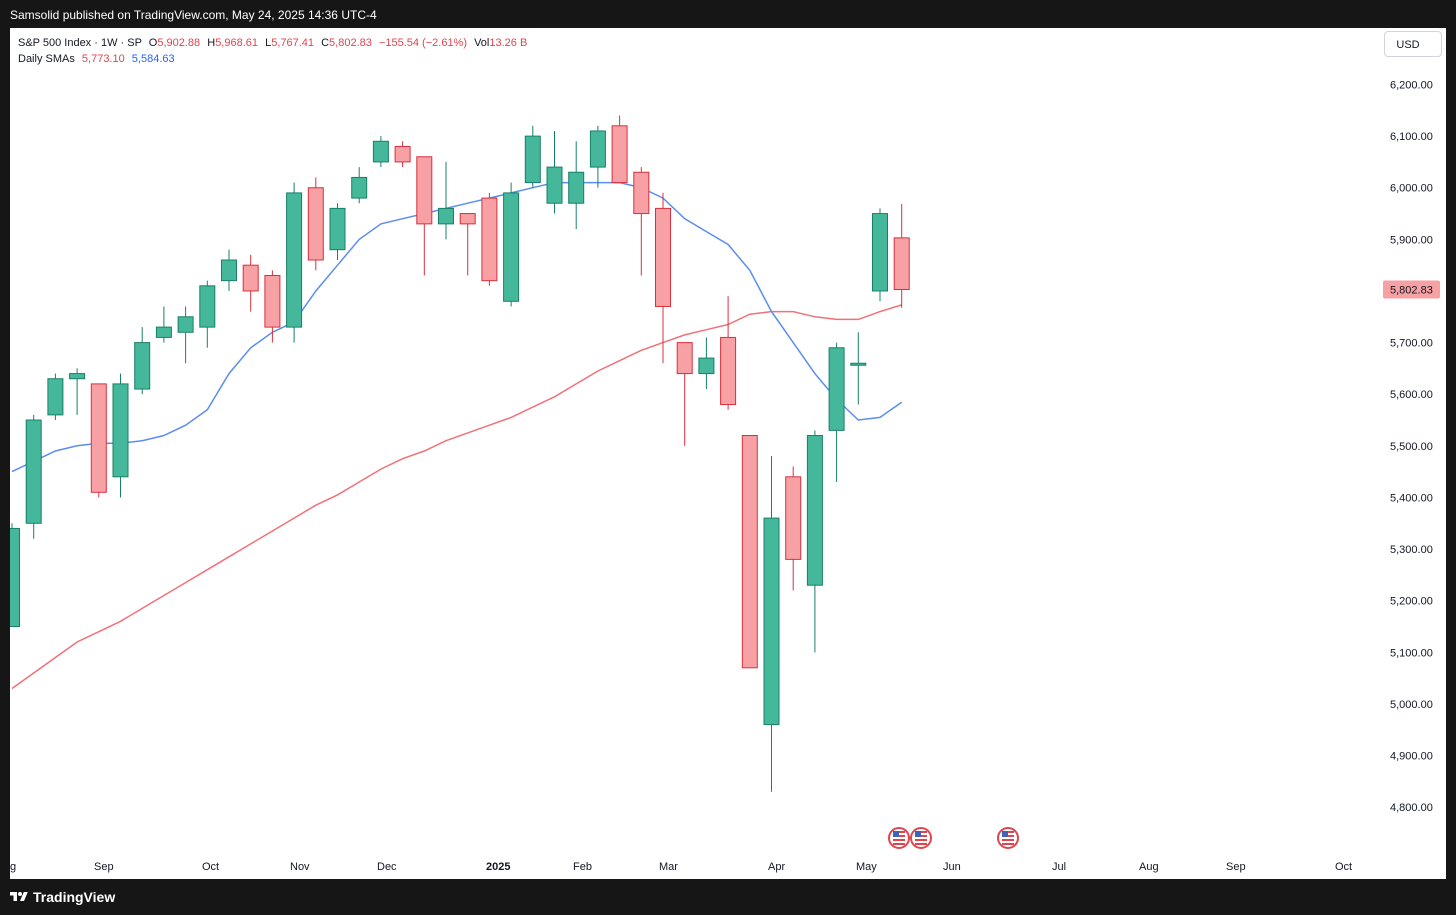 This screenshot has height=915, width=1456. I want to click on x-tick-label: Sep, so click(1236, 867).